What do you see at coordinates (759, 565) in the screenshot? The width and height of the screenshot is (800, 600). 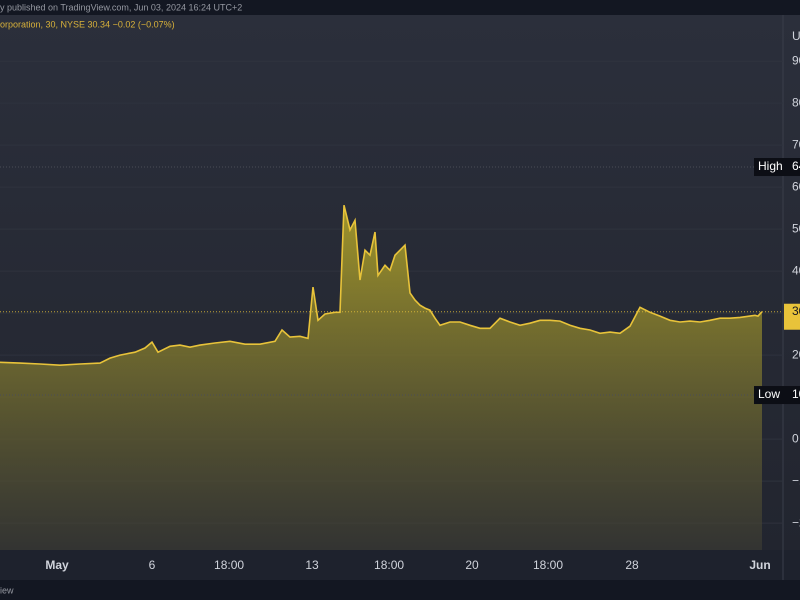 I see `x-tick-label: Jun` at bounding box center [759, 565].